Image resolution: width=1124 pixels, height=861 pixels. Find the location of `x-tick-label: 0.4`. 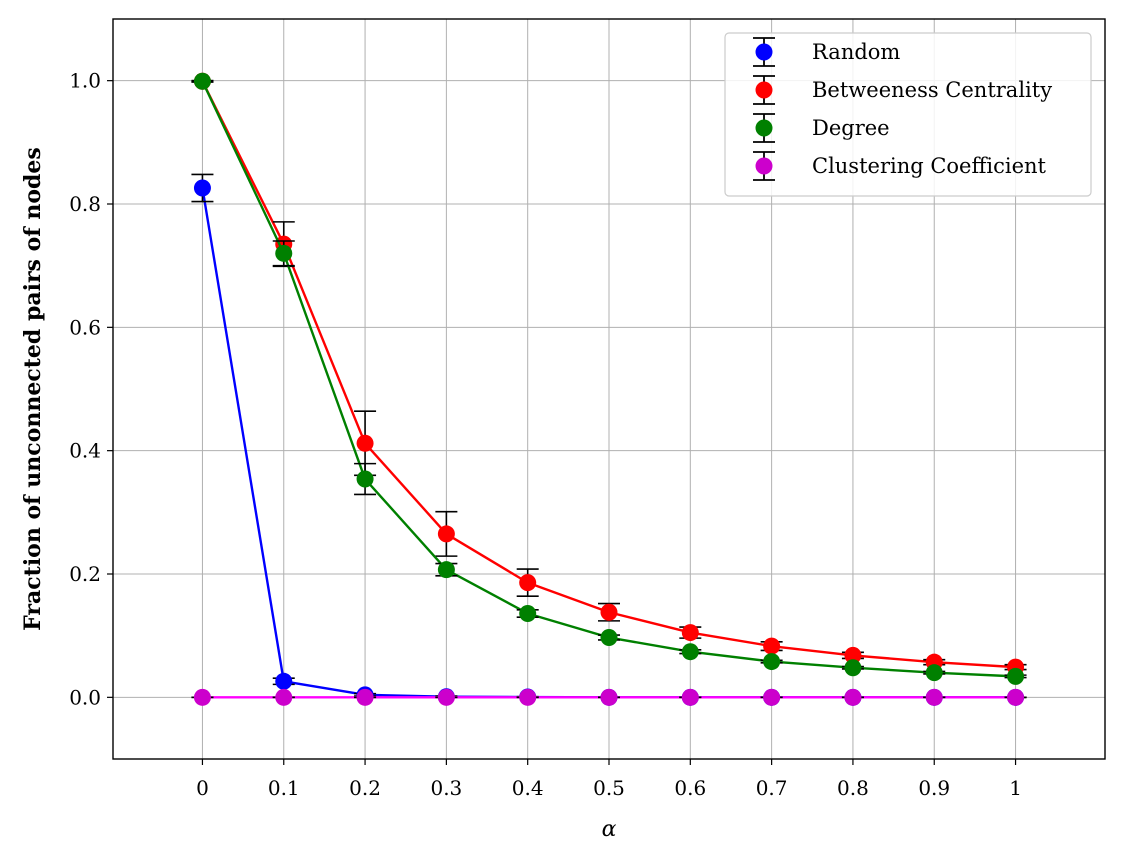

x-tick-label: 0.4 is located at coordinates (528, 788).